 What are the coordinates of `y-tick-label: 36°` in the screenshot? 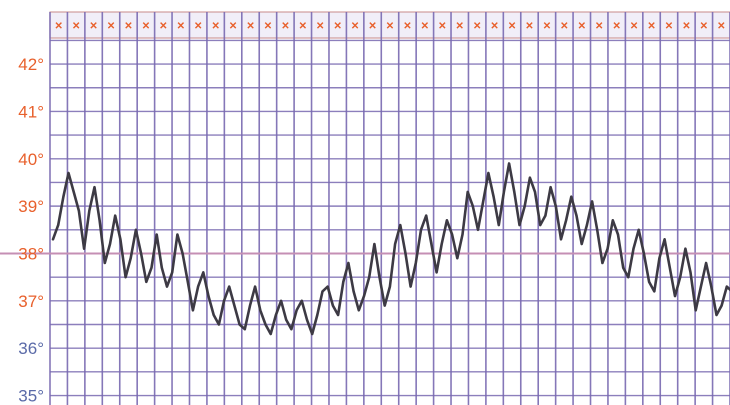 It's located at (31, 348).